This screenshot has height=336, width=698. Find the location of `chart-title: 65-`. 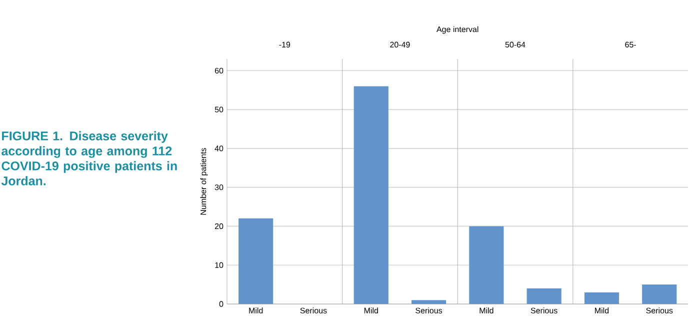

chart-title: 65- is located at coordinates (630, 45).